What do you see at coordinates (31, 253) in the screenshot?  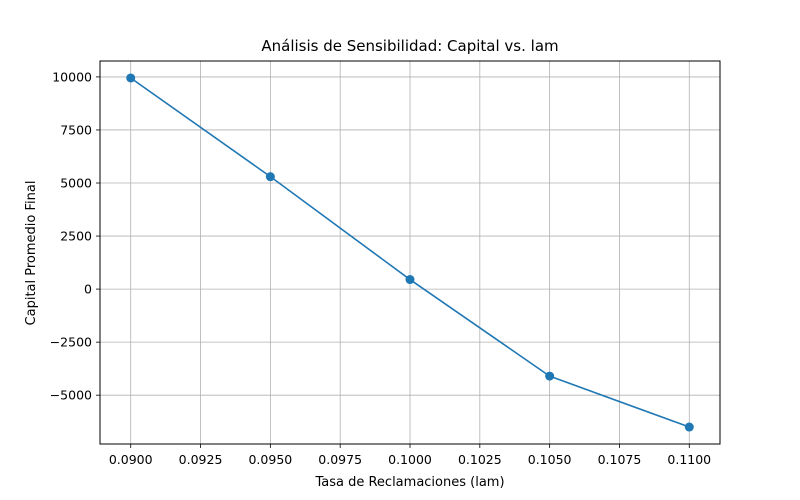 I see `y-axis-title: Capital Promedio Final` at bounding box center [31, 253].